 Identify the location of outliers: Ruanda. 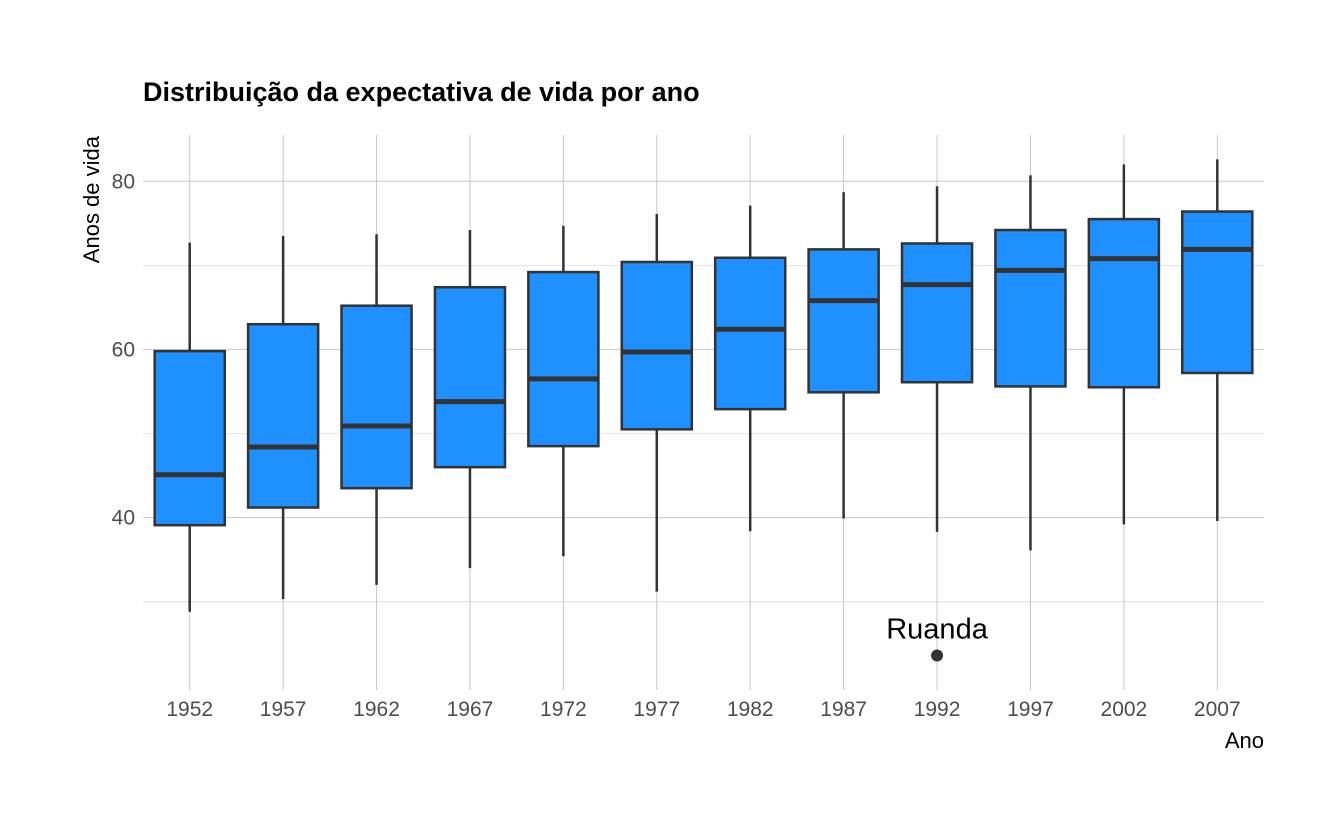
(937, 638).